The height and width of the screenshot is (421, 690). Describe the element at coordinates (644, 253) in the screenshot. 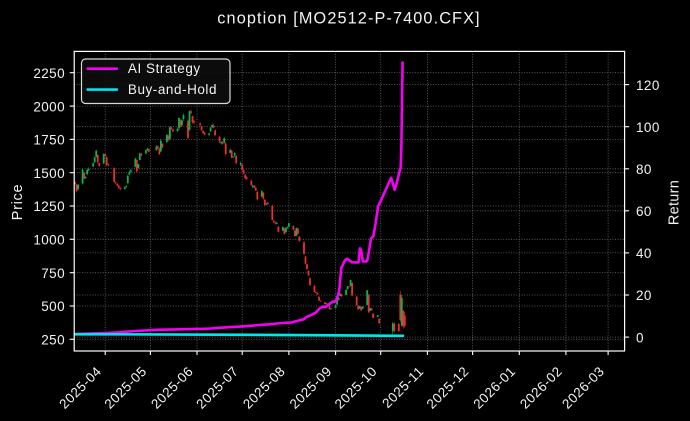

I see `svg-text: 40` at that location.